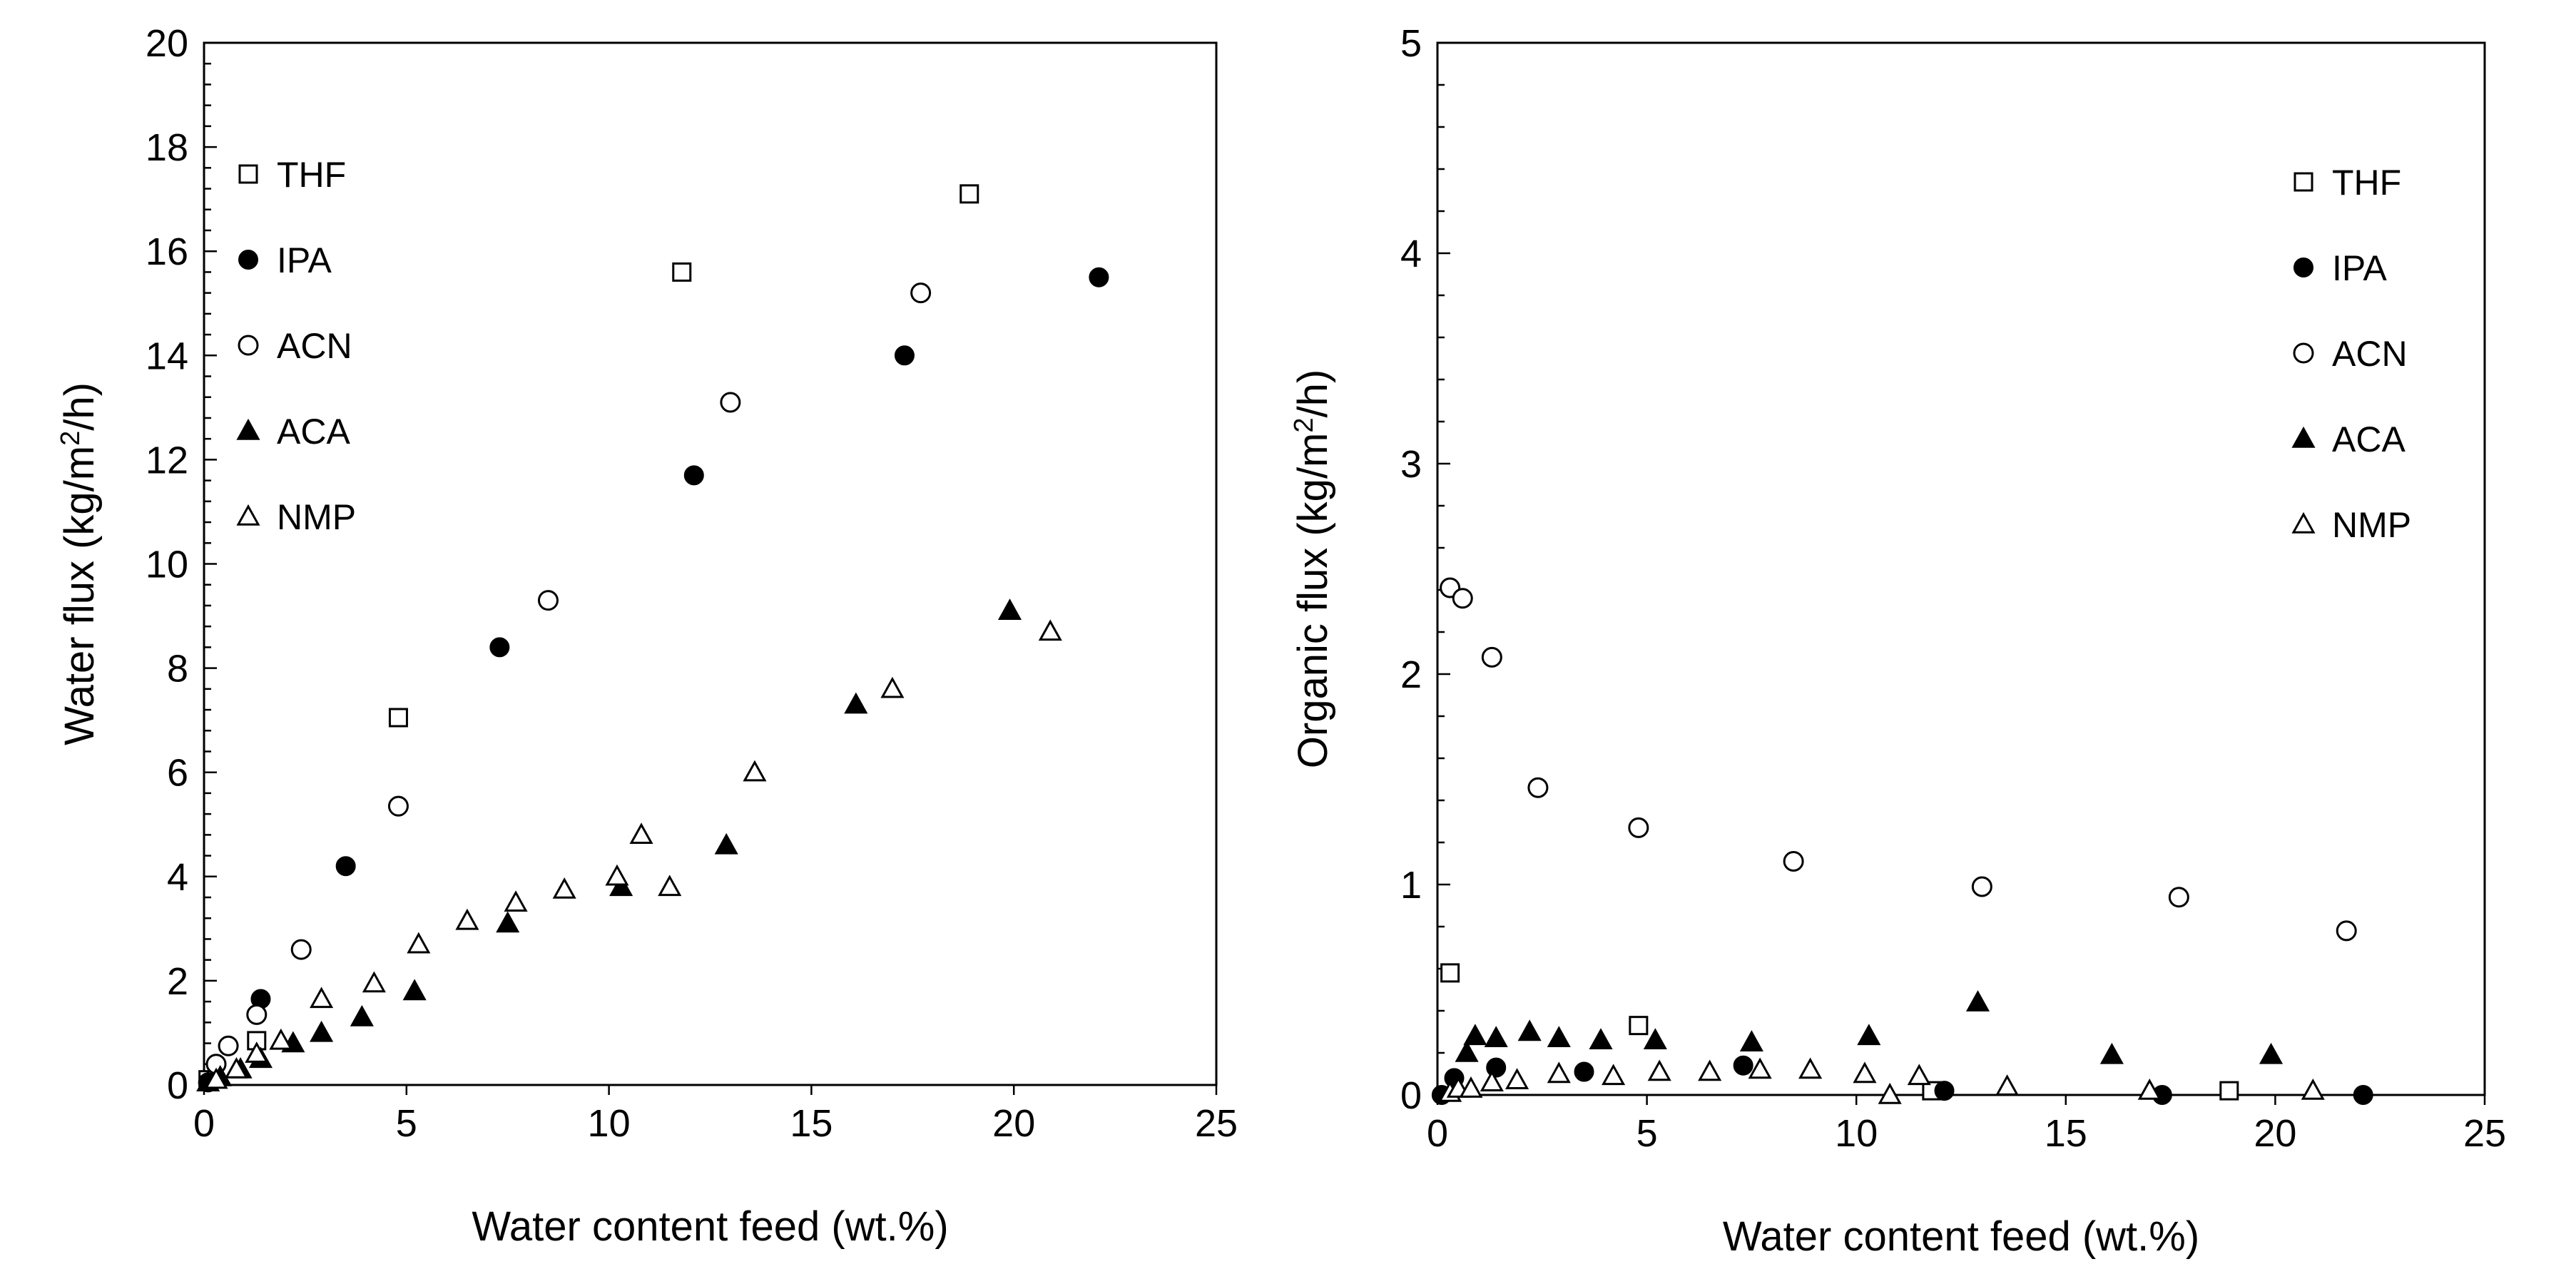  Describe the element at coordinates (167, 44) in the screenshot. I see `y-tick-label: 20` at that location.